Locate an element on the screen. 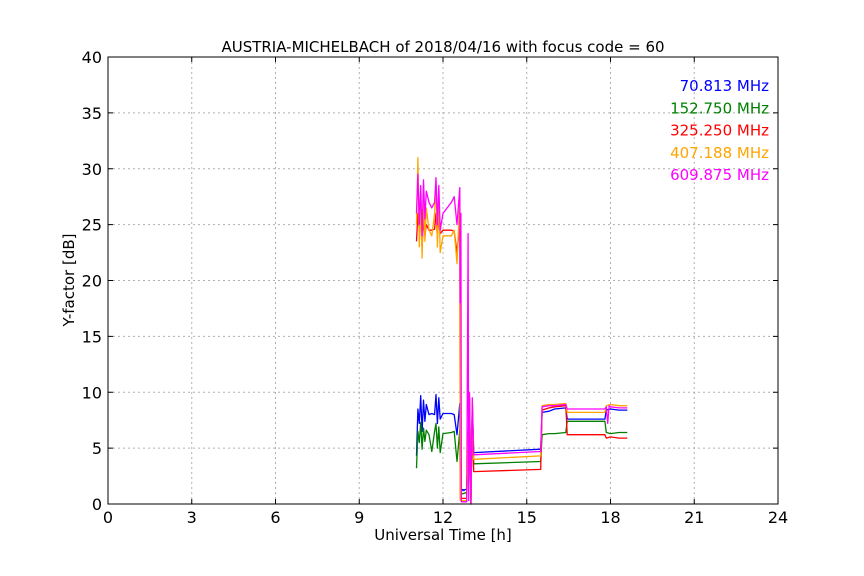 This screenshot has height=576, width=864. x-tick-label: 0 is located at coordinates (108, 517).